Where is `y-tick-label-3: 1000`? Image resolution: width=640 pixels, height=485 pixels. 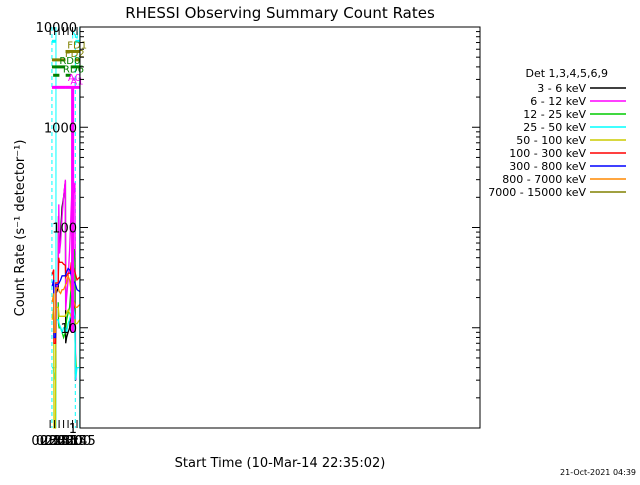
y-tick-label-3: 1000 is located at coordinates (60, 128).